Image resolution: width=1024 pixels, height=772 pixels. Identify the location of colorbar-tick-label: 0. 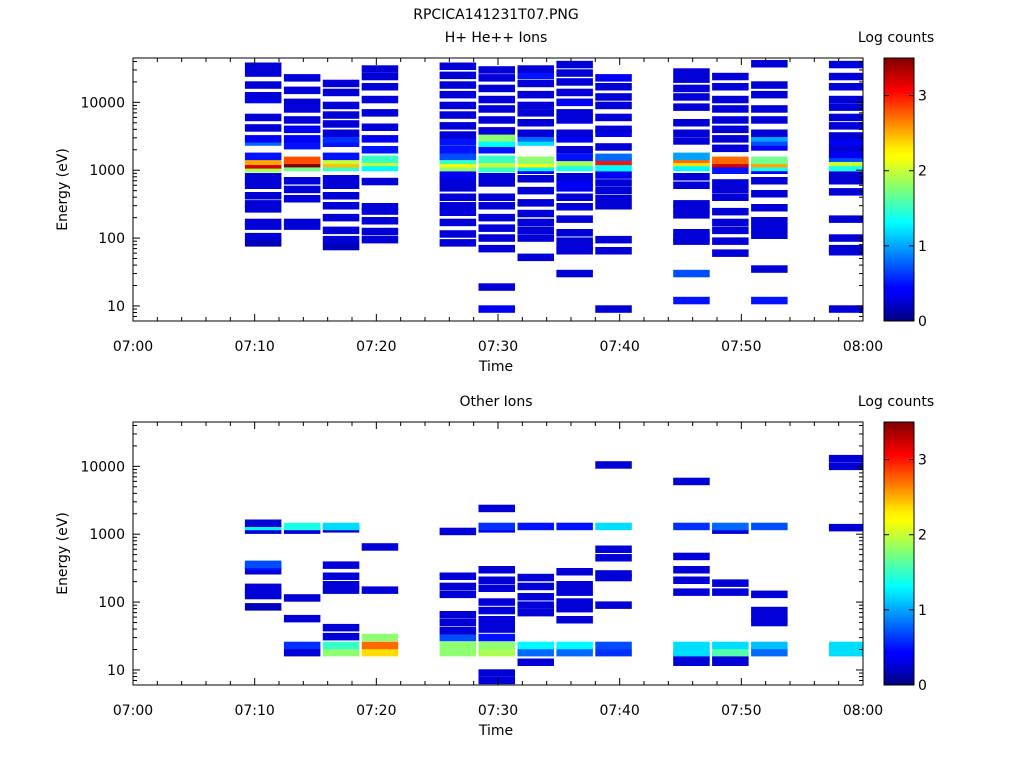
(922, 322).